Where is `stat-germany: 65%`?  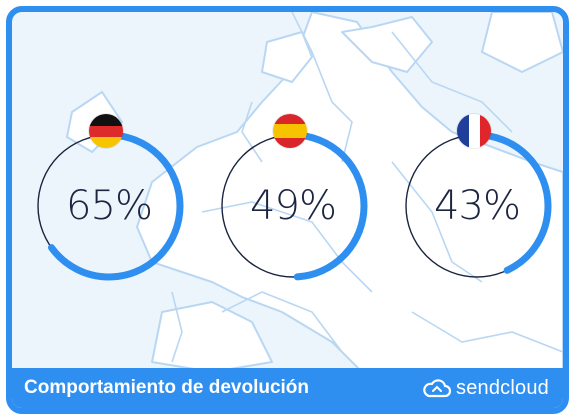
stat-germany: 65% is located at coordinates (109, 198).